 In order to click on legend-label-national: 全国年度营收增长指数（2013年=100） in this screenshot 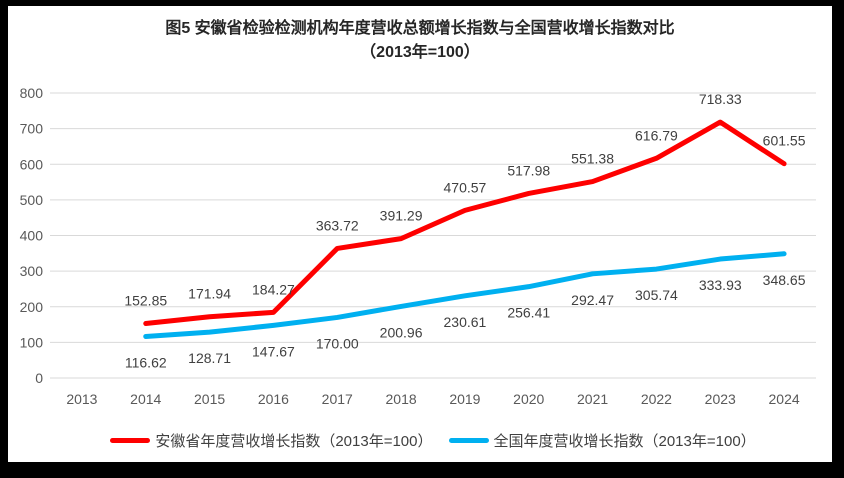, I will do `click(624, 441)`.